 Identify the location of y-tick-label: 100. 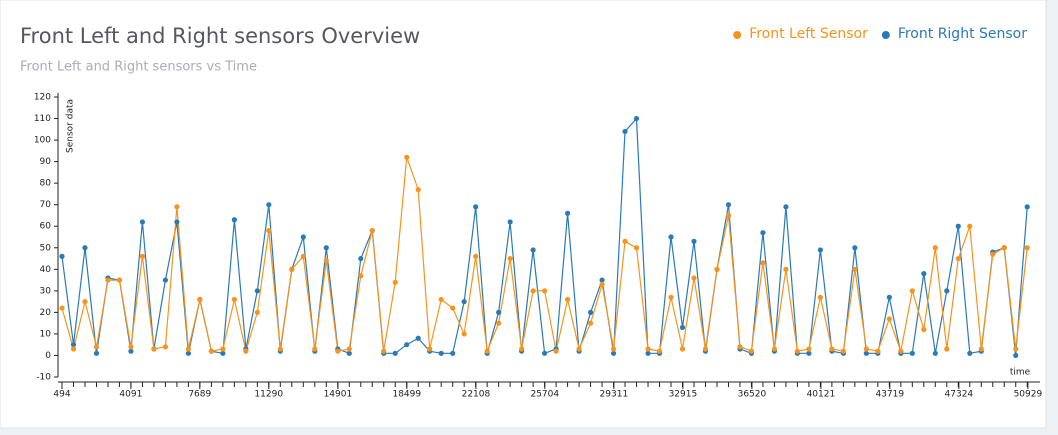
(42, 141).